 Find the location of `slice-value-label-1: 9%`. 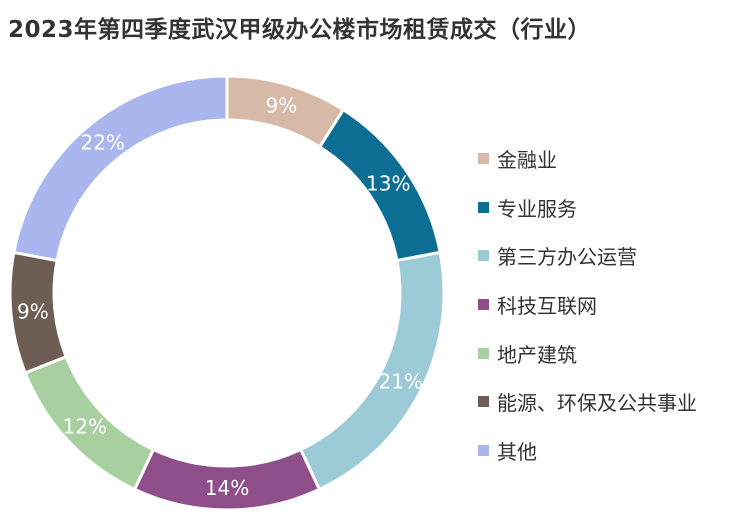

slice-value-label-1: 9% is located at coordinates (282, 106).